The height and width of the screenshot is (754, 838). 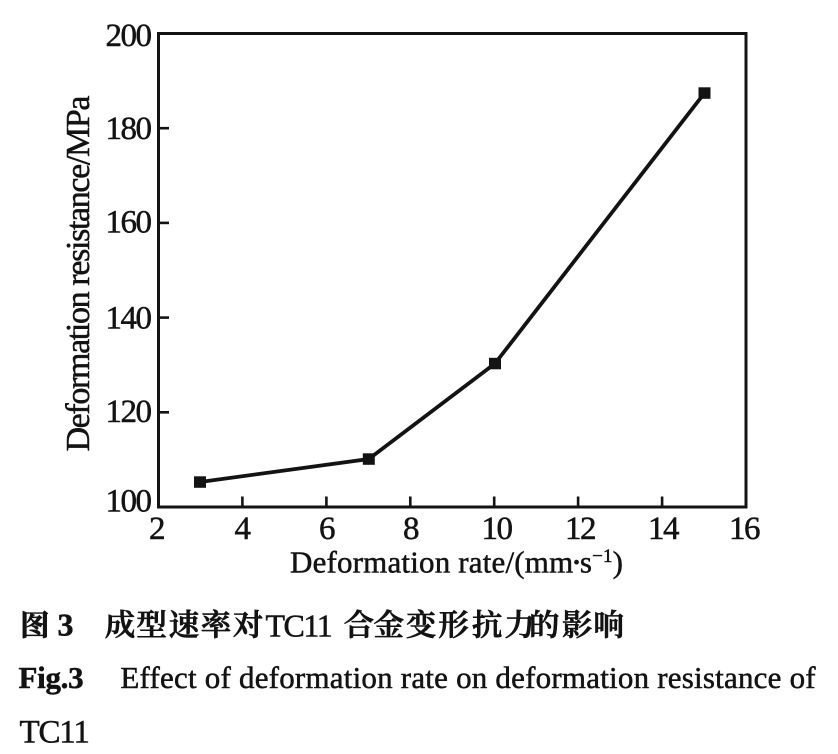 What do you see at coordinates (129, 222) in the screenshot?
I see `svg-text: 160` at bounding box center [129, 222].